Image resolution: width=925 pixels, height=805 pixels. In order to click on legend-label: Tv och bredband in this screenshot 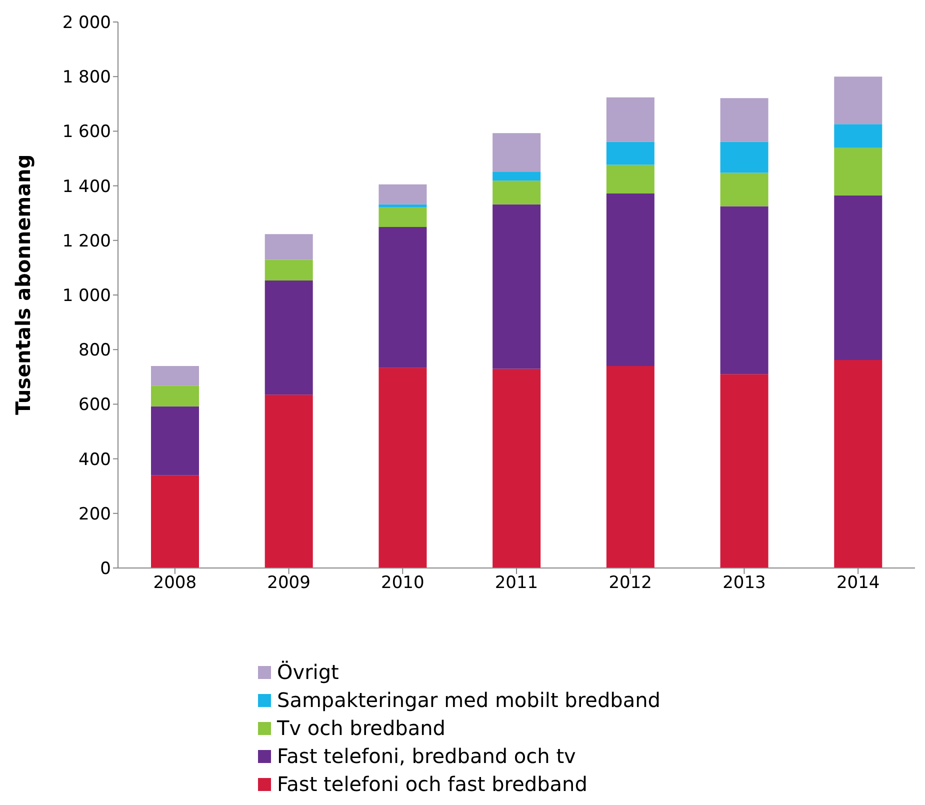, I will do `click(361, 728)`.